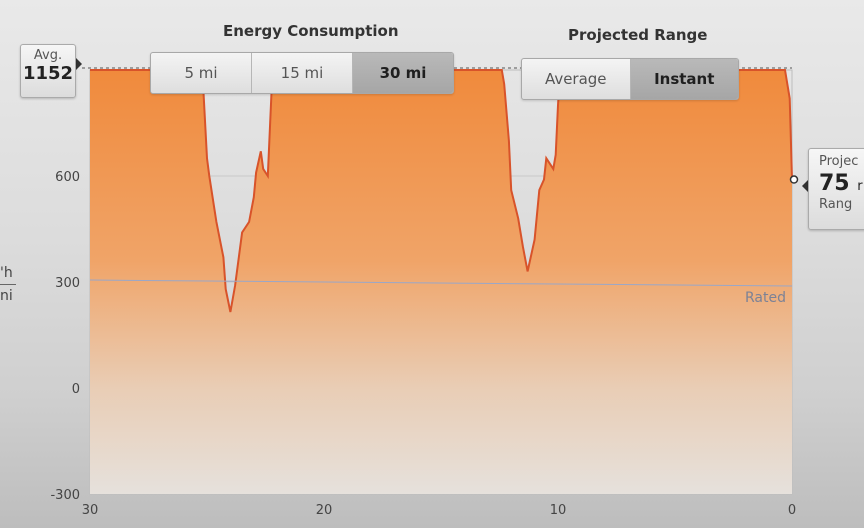 The height and width of the screenshot is (528, 864). I want to click on average-badge: Avg. 1152, so click(48, 71).